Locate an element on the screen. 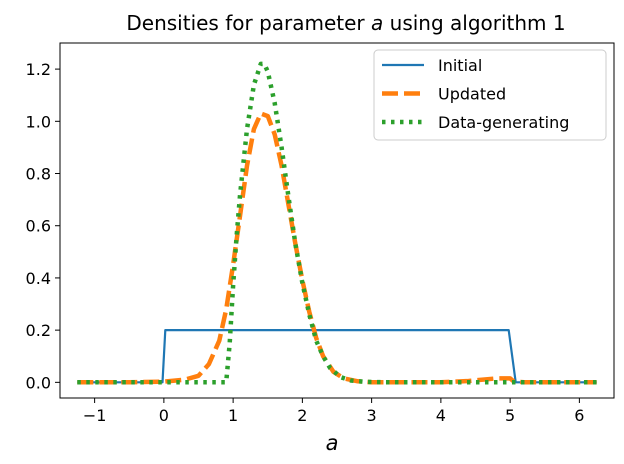  legend-label: Updated is located at coordinates (472, 94).